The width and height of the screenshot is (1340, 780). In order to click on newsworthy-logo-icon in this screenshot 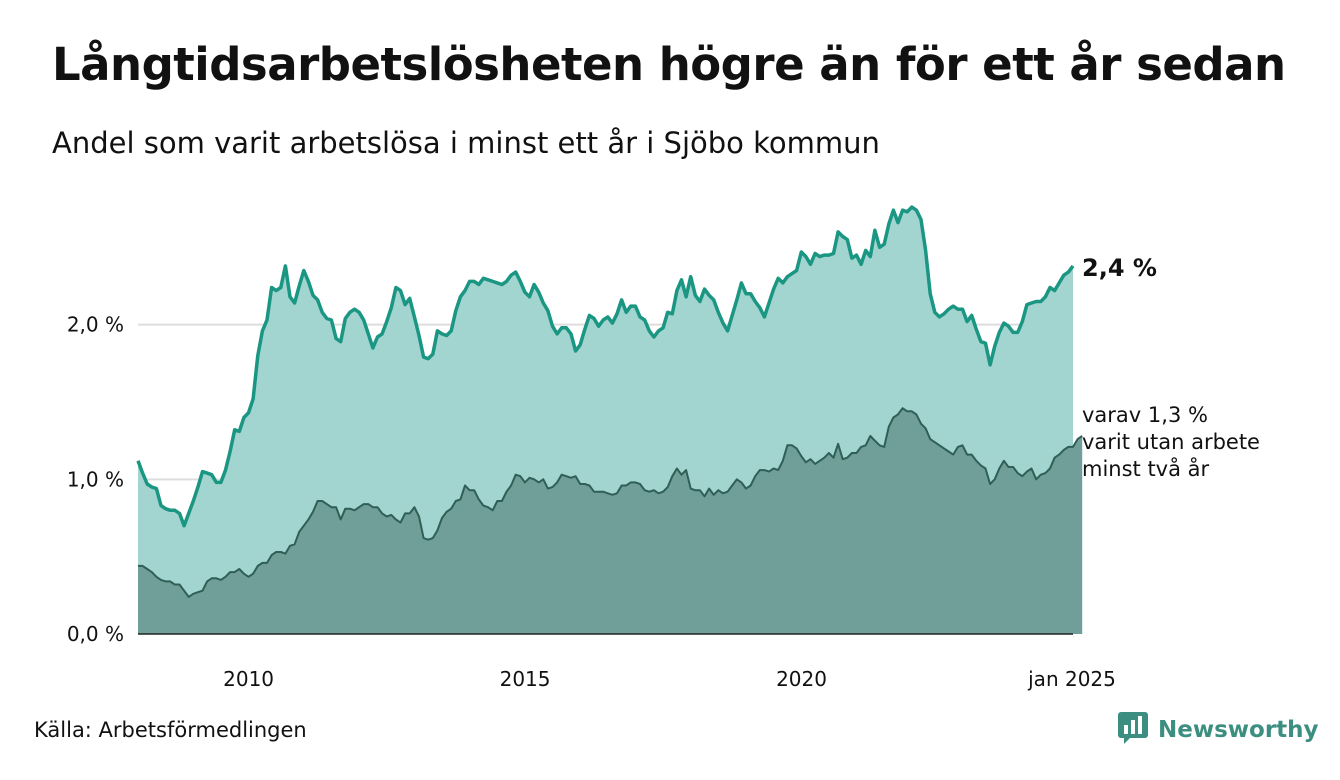, I will do `click(1133, 730)`.